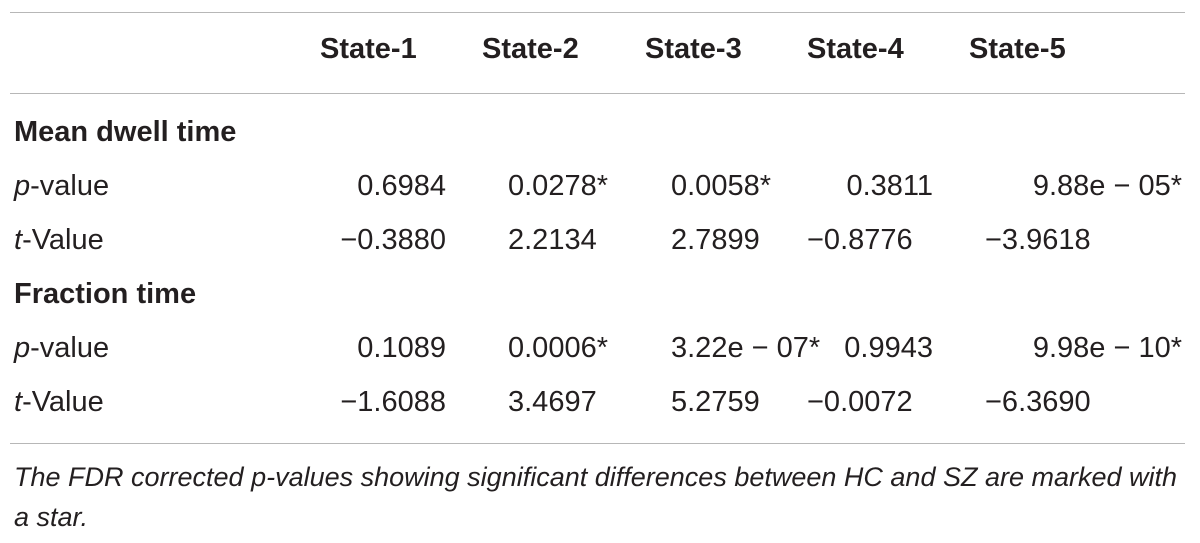 Image resolution: width=1200 pixels, height=543 pixels. What do you see at coordinates (552, 402) in the screenshot?
I see `table-cell: 3.4697` at bounding box center [552, 402].